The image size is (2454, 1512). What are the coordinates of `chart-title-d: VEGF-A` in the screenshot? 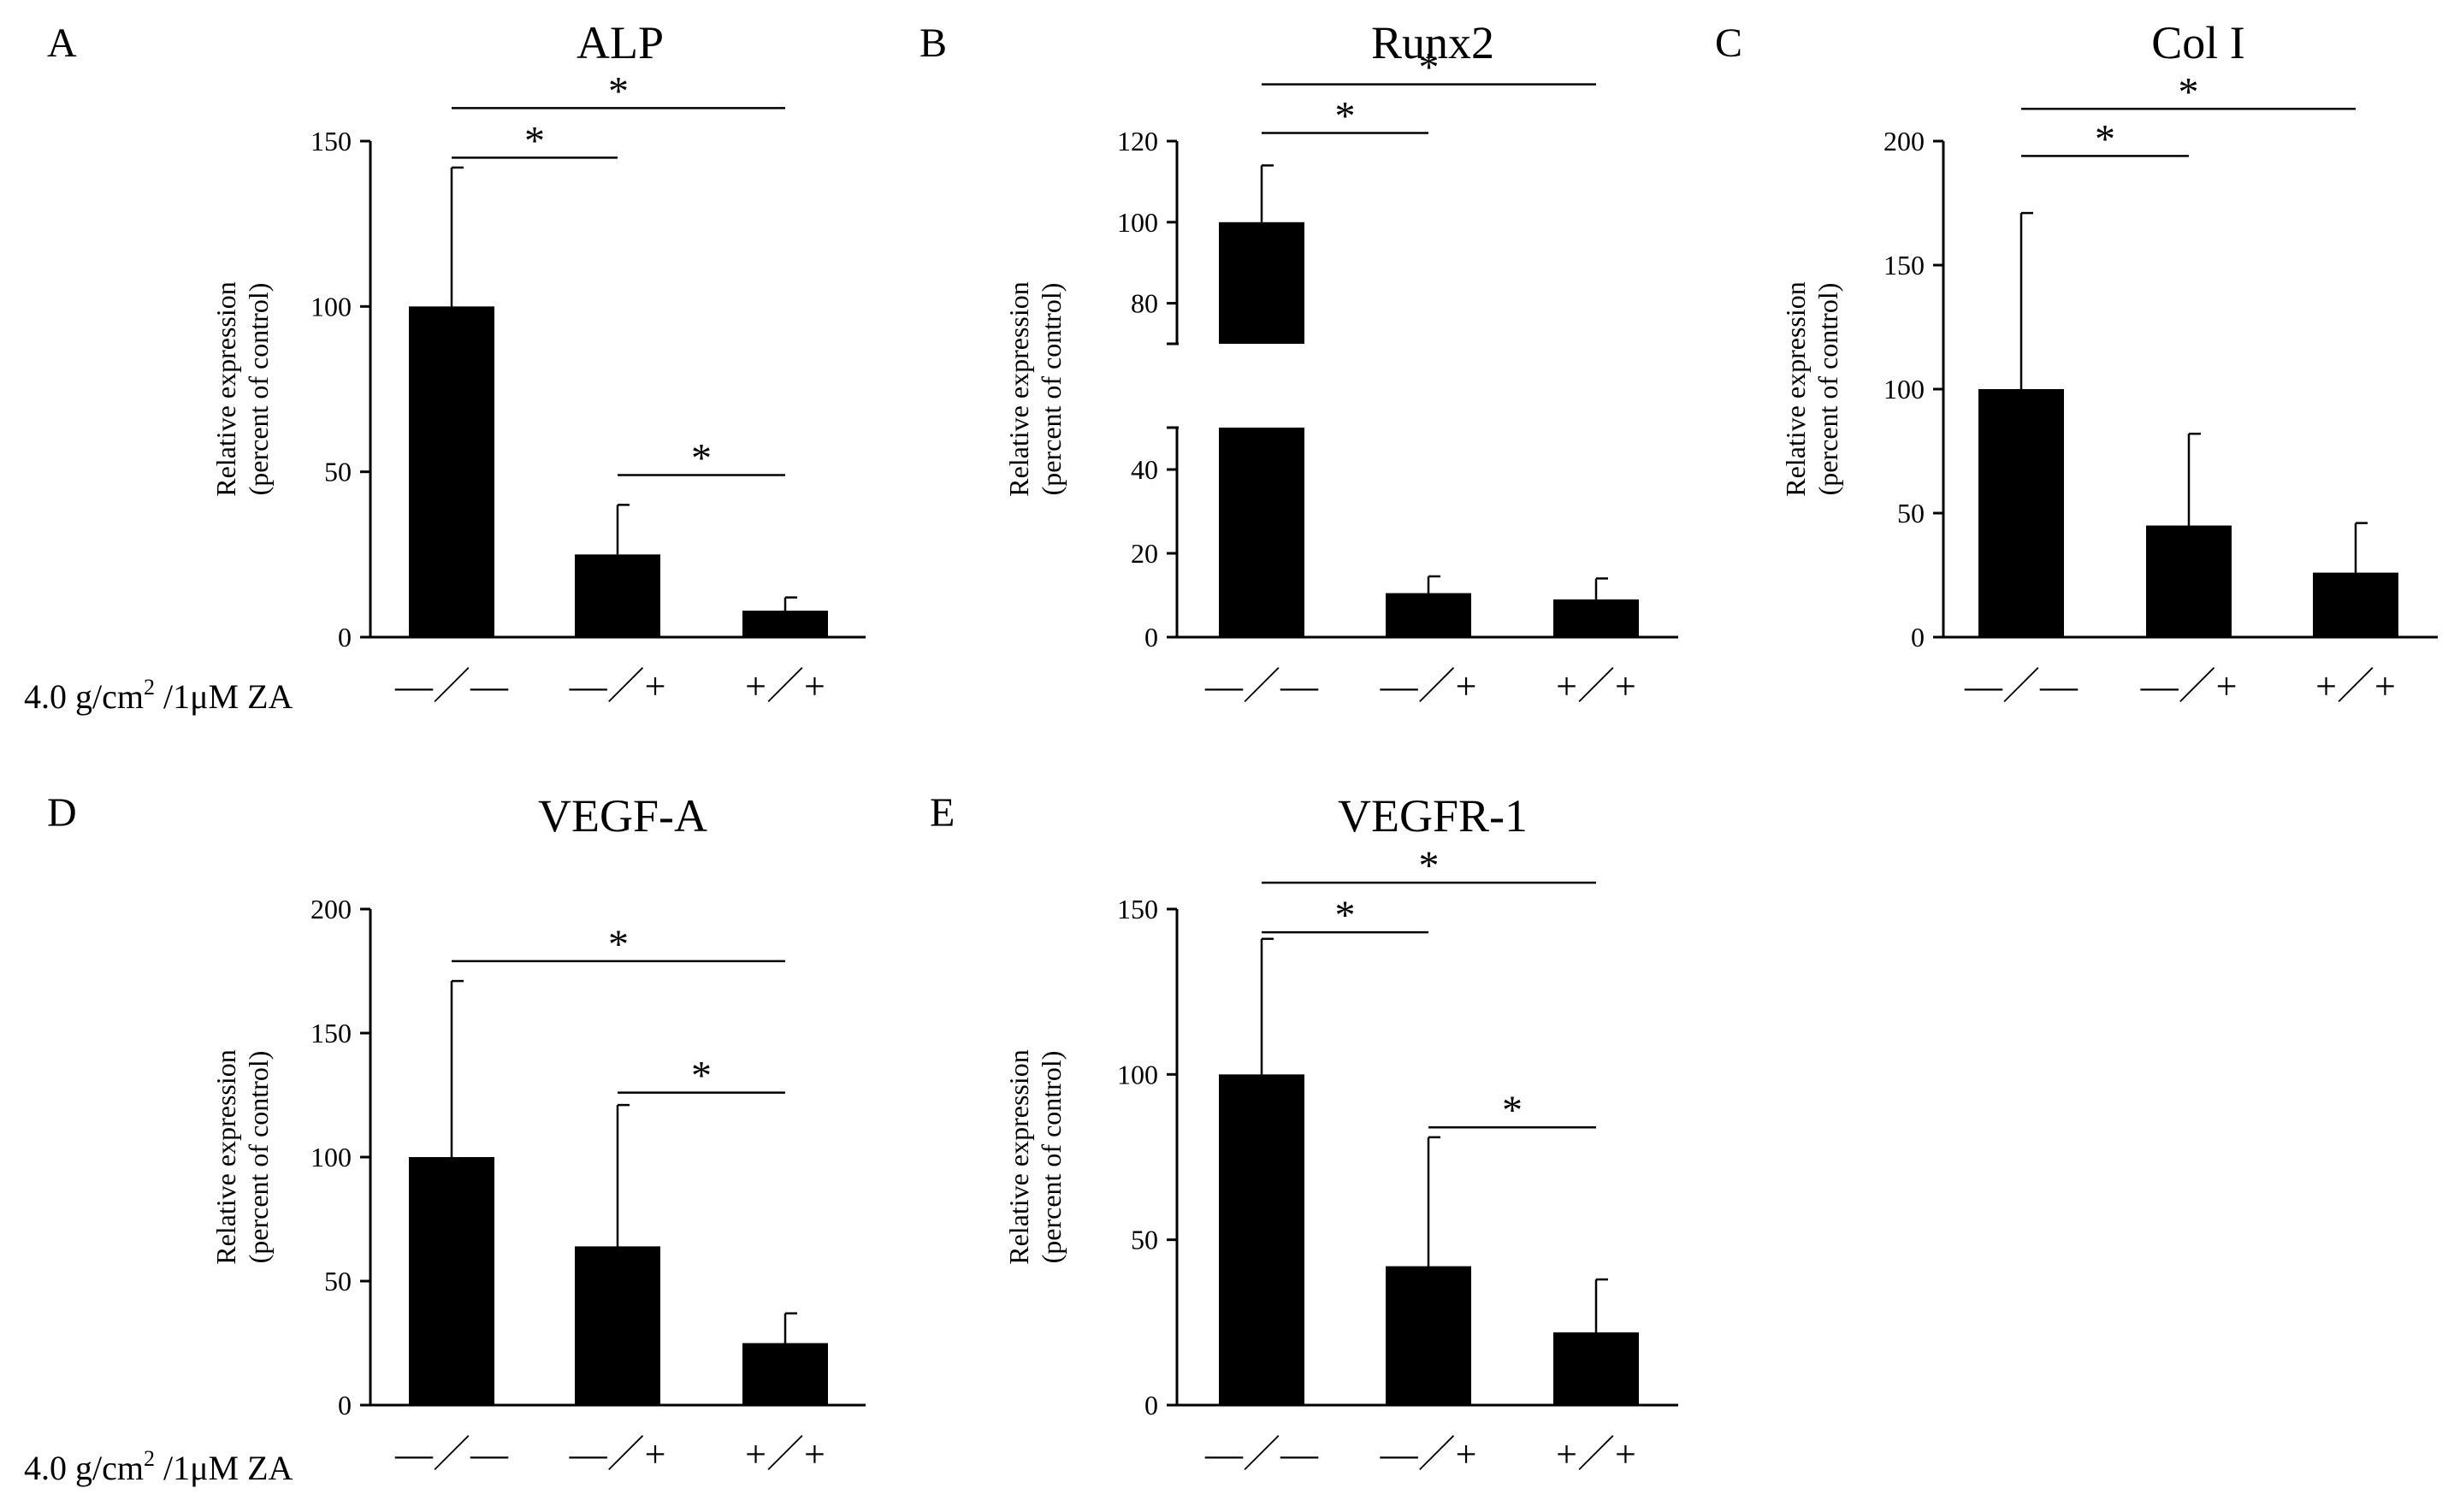 It's located at (622, 816).